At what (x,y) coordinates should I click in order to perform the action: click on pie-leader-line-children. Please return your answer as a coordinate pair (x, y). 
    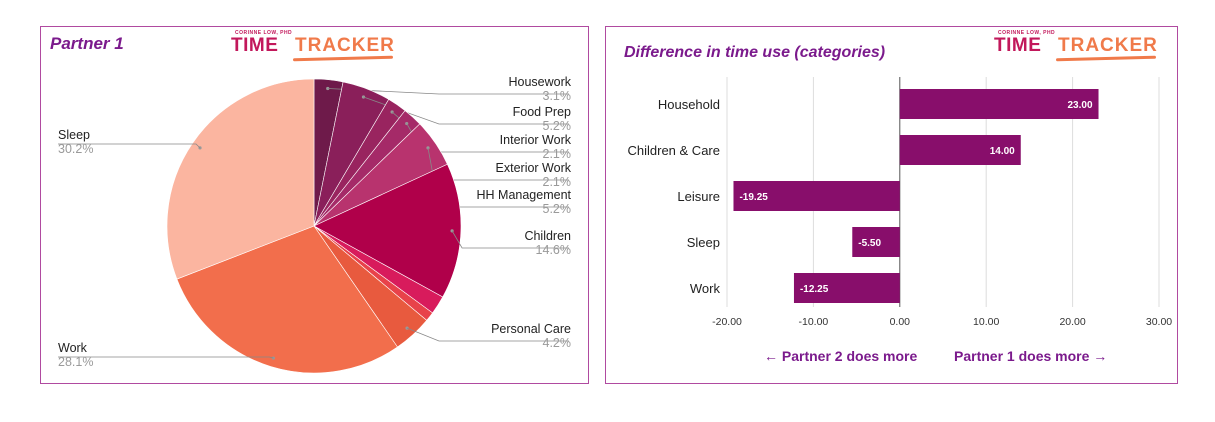
    Looking at the image, I should click on (510, 239).